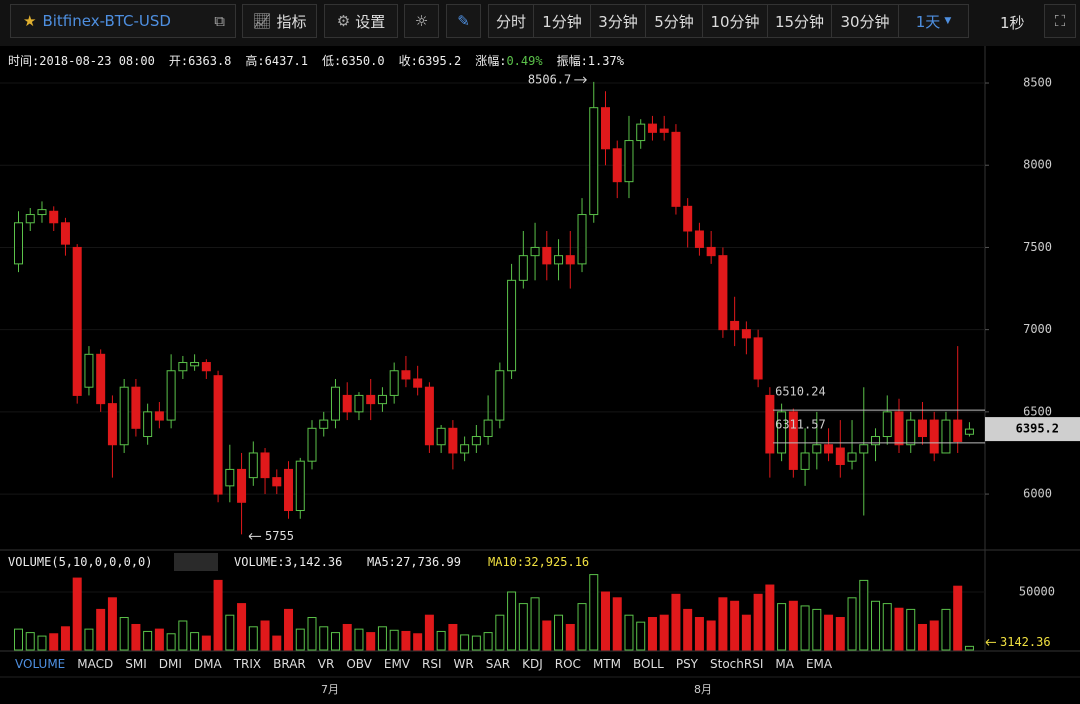  Describe the element at coordinates (276, 60) in the screenshot. I see `info-item: 高:6437.1` at that location.